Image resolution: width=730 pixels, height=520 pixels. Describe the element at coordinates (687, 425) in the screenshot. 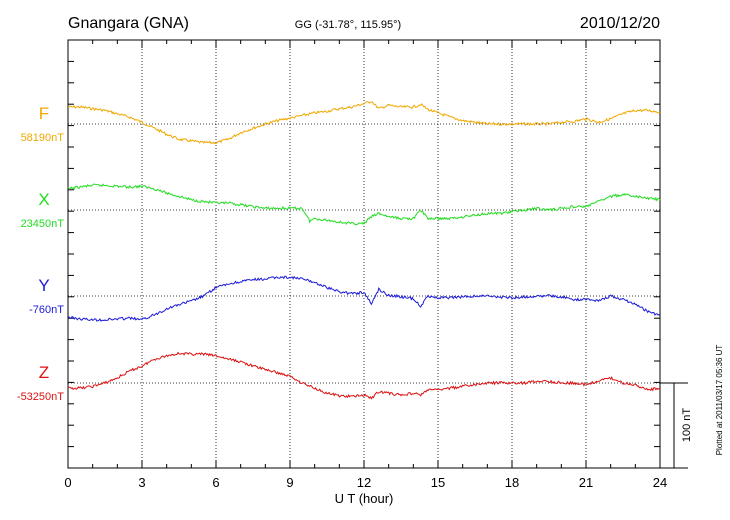

I see `scale-bar-label: 100 nT` at that location.